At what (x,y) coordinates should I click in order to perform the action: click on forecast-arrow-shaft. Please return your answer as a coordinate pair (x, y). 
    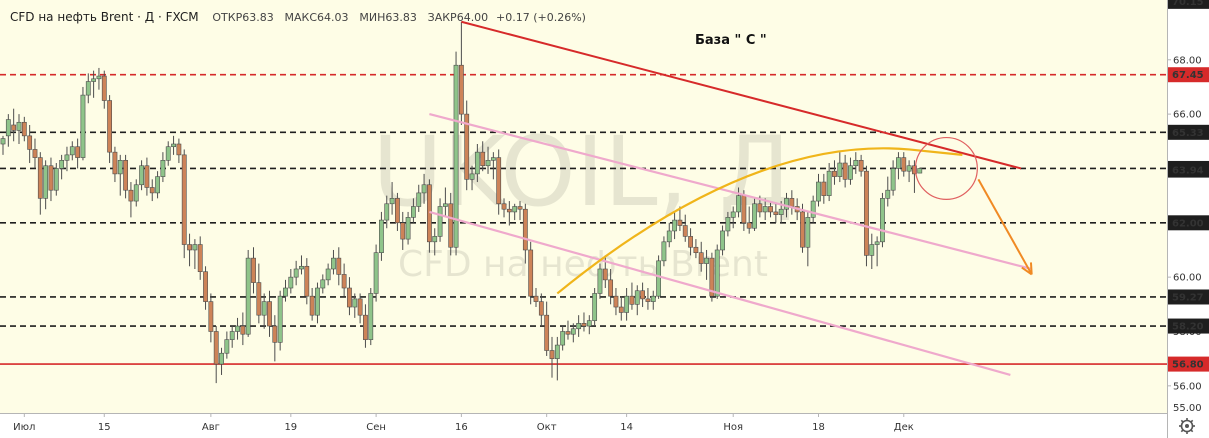
    Looking at the image, I should click on (1005, 226).